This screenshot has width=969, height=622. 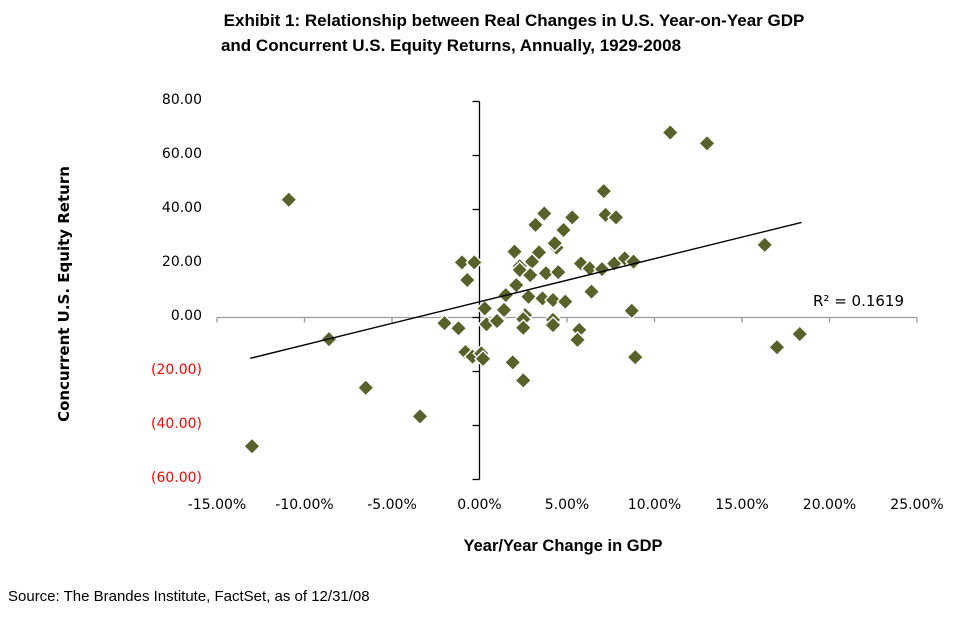 I want to click on x-axis-title: Year/Year Change in GDP, so click(x=563, y=546).